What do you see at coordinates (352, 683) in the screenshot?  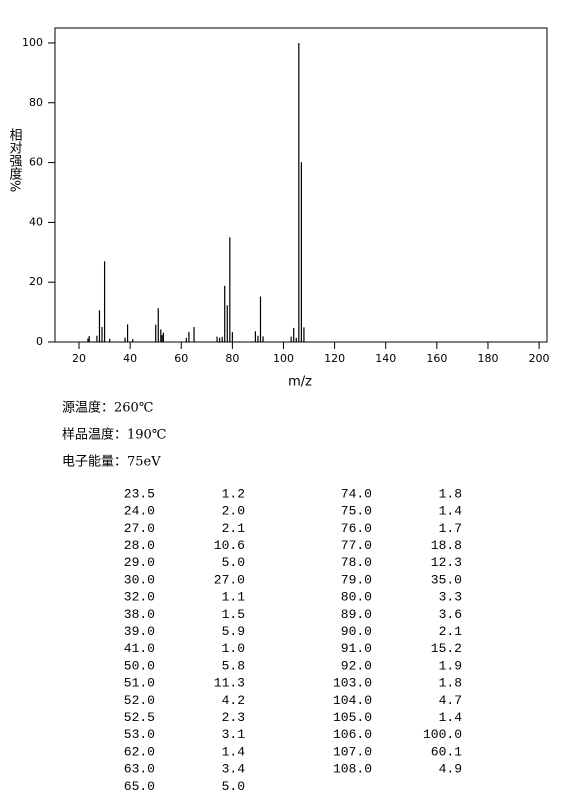 I see `mz-cell: 103.0` at bounding box center [352, 683].